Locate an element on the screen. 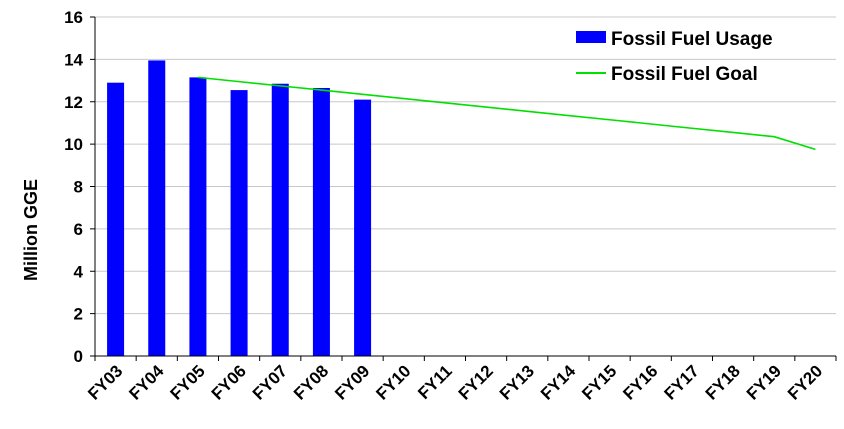 The width and height of the screenshot is (844, 429). x-tick-label: FY18 is located at coordinates (723, 382).